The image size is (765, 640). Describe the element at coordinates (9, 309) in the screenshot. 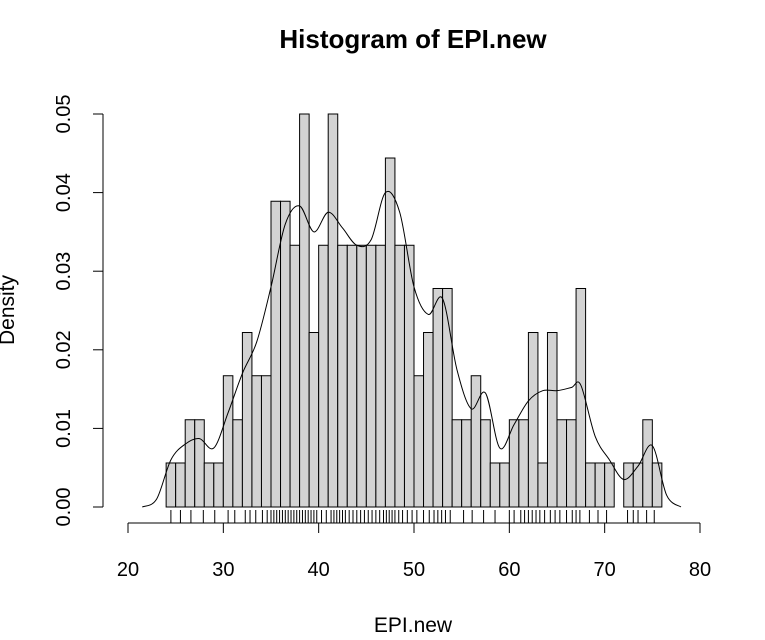

I see `y-axis-label: Density` at that location.